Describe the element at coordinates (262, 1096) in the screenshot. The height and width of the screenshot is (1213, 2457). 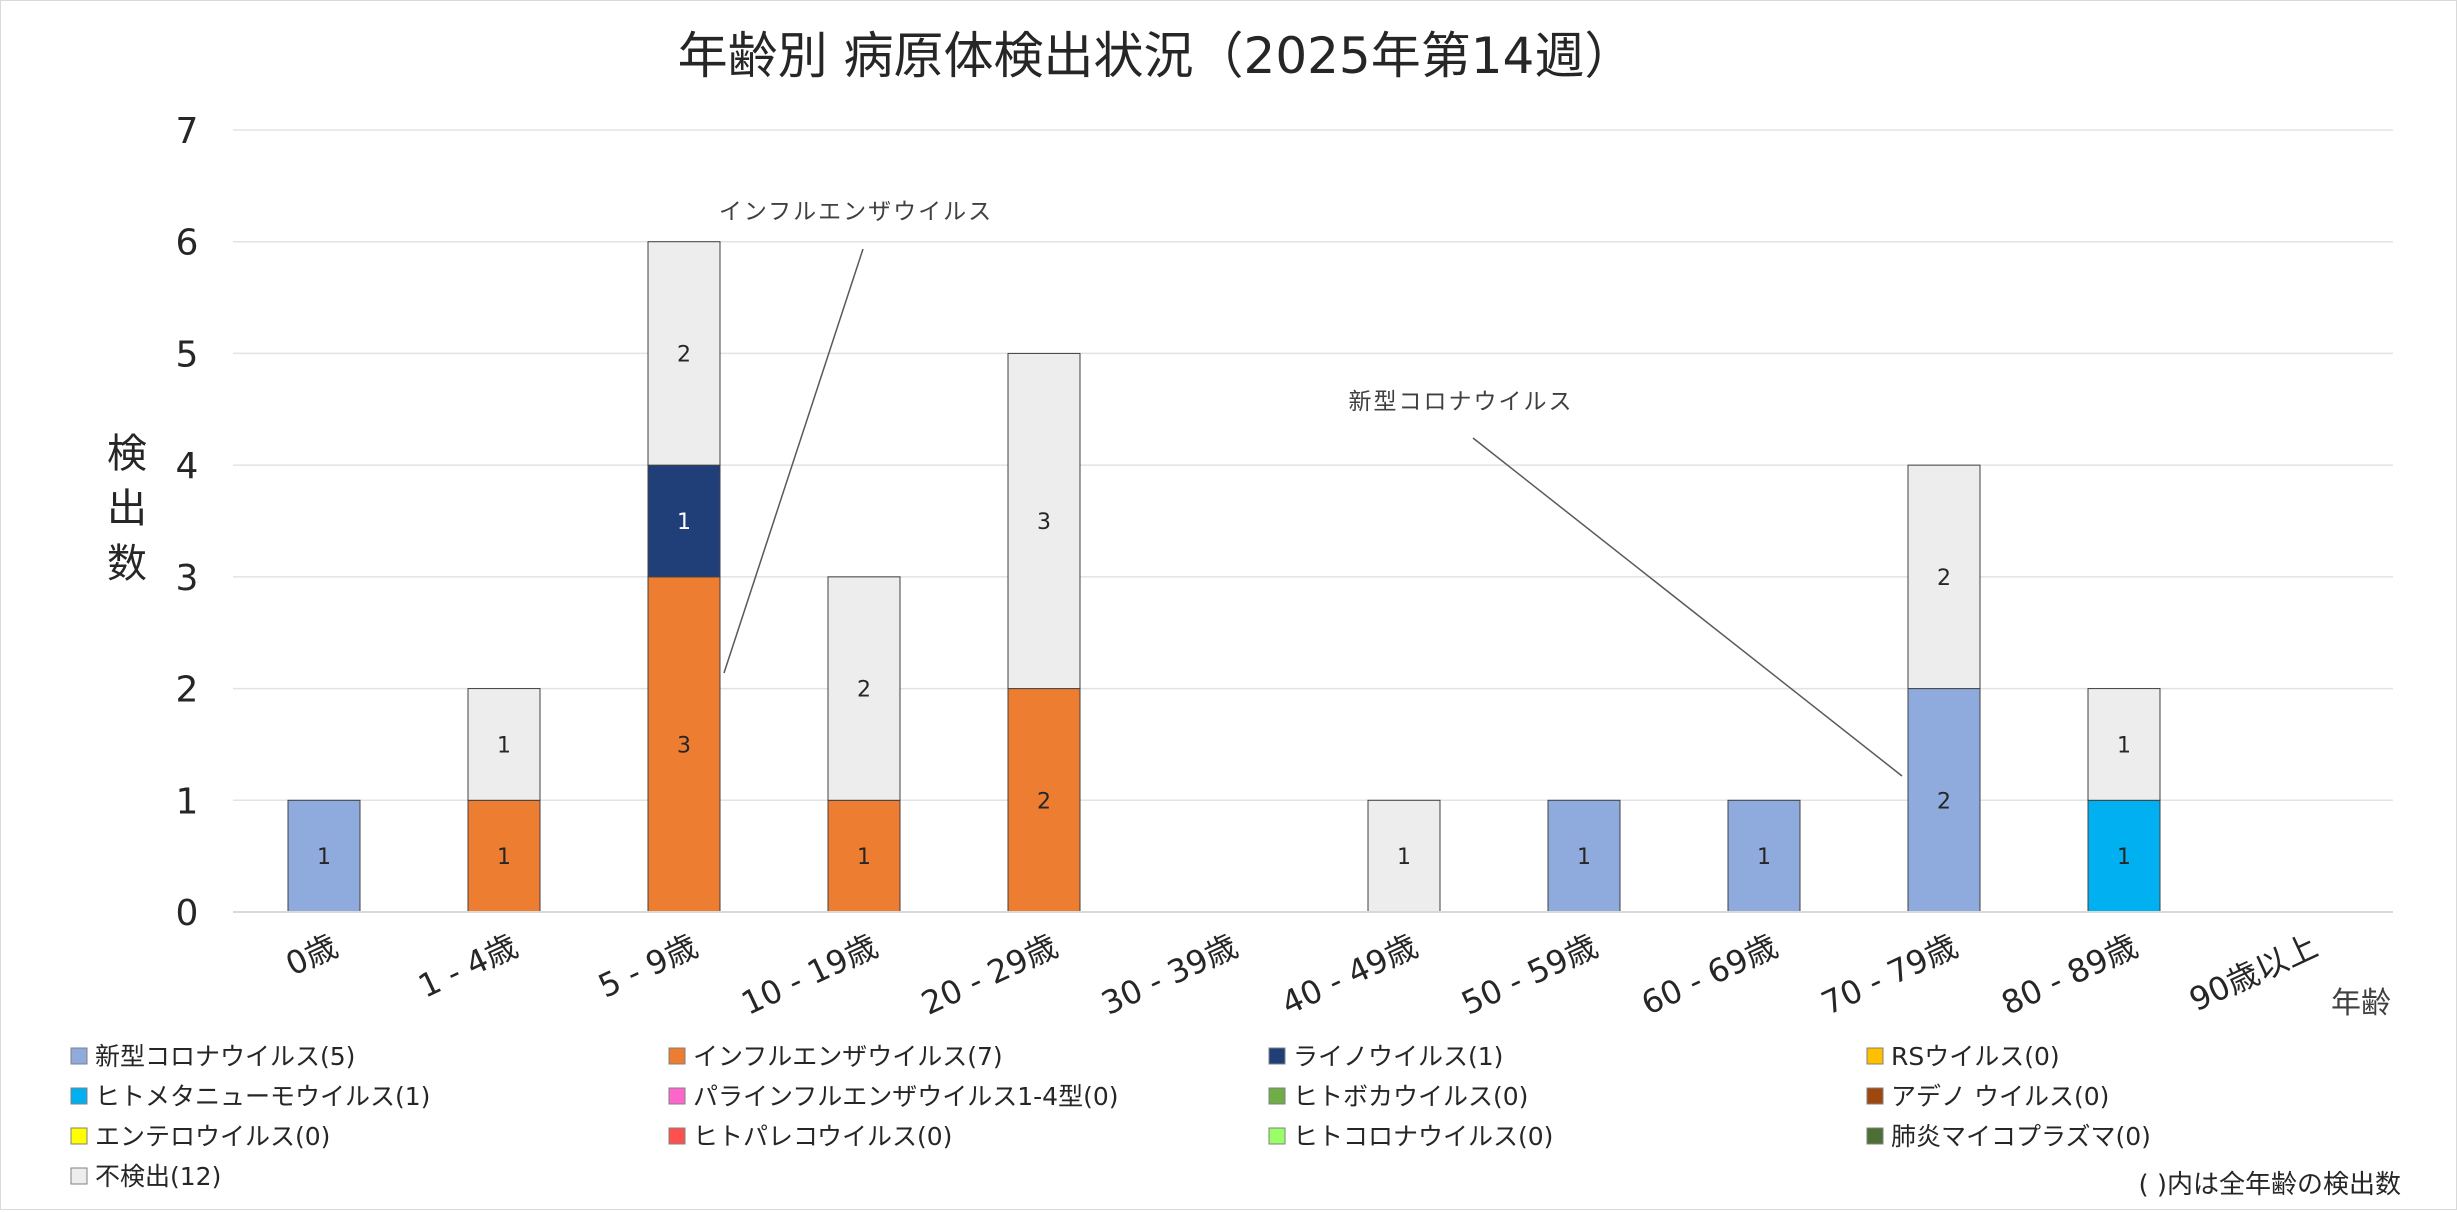
I see `legend-label: ヒトメタニューモウイルス(1)` at that location.